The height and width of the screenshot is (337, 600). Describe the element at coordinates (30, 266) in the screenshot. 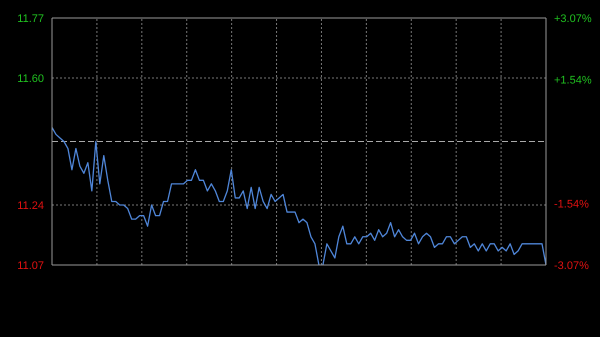

I see `y-tick-label: 11.07` at that location.